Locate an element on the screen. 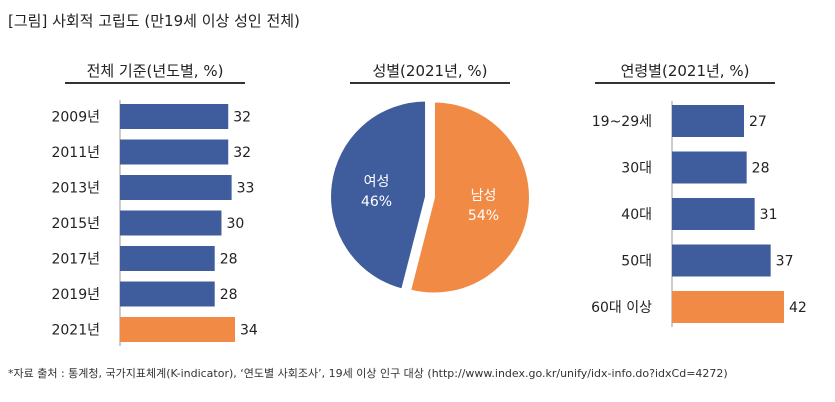 The image size is (835, 402). category-label-2-2: 40대 is located at coordinates (636, 215).